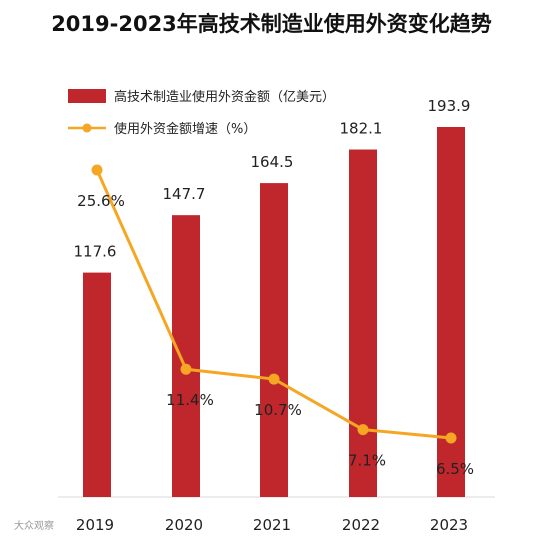 The width and height of the screenshot is (543, 540). I want to click on legend-line-label: 使用外资金额增速（%）, so click(185, 129).